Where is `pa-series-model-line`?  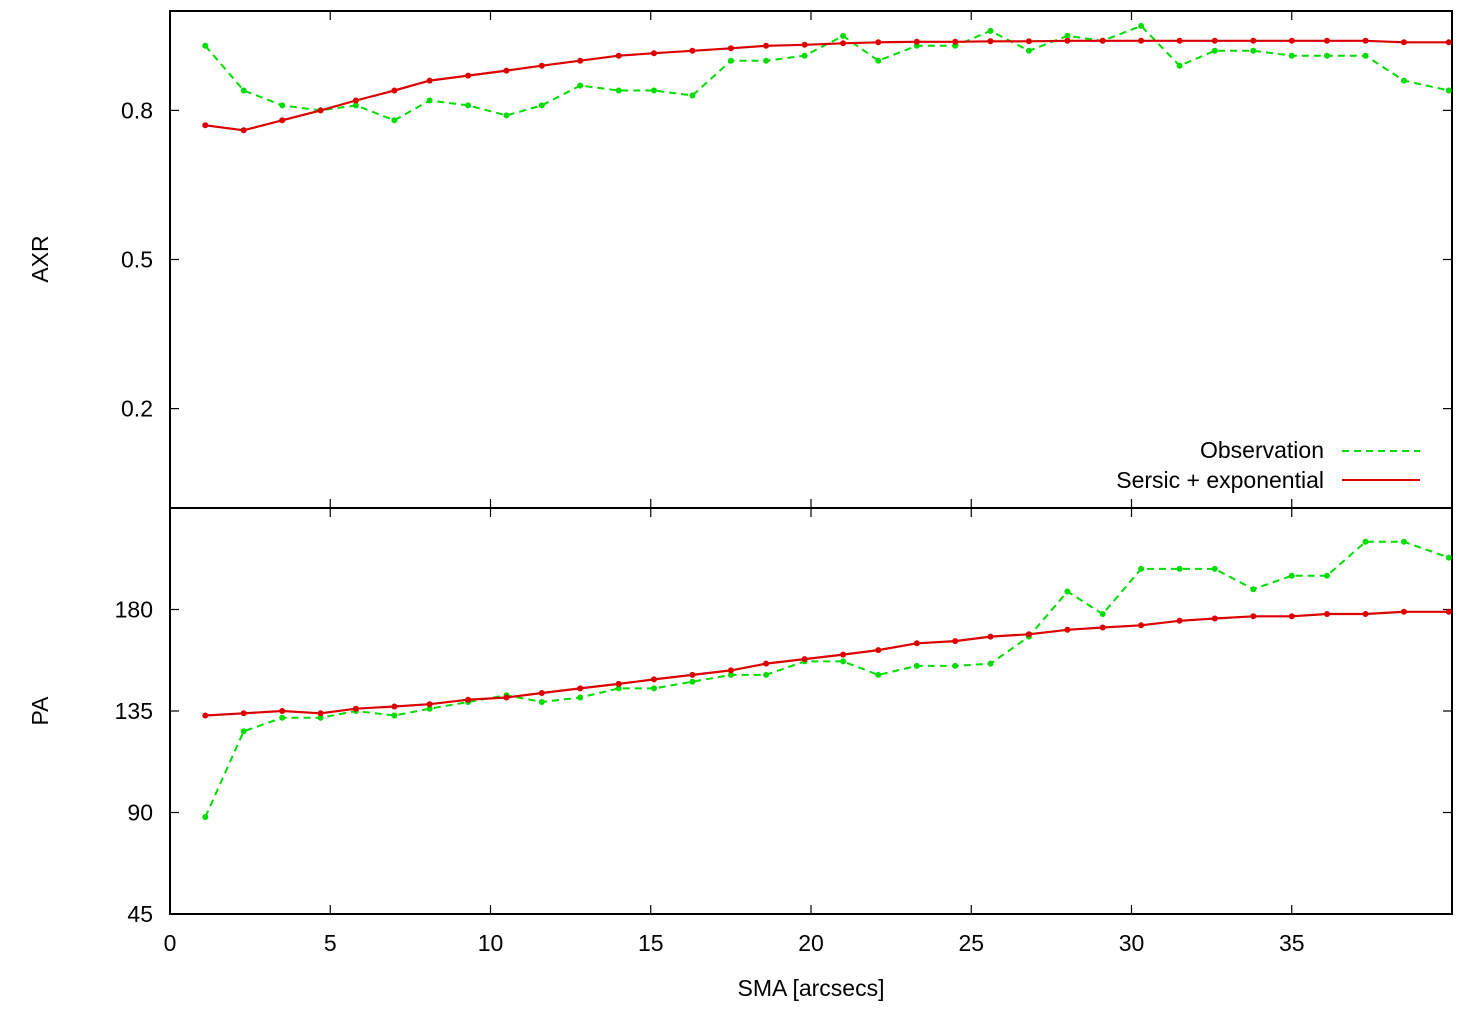 pa-series-model-line is located at coordinates (827, 663).